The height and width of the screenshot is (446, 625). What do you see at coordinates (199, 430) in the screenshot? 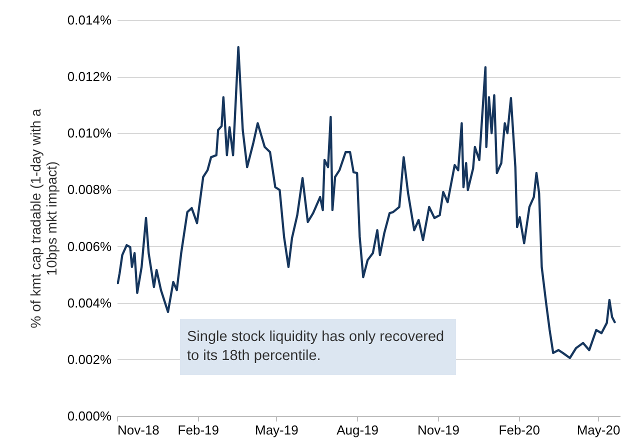
I see `x-tick-label: Feb-19` at bounding box center [199, 430].